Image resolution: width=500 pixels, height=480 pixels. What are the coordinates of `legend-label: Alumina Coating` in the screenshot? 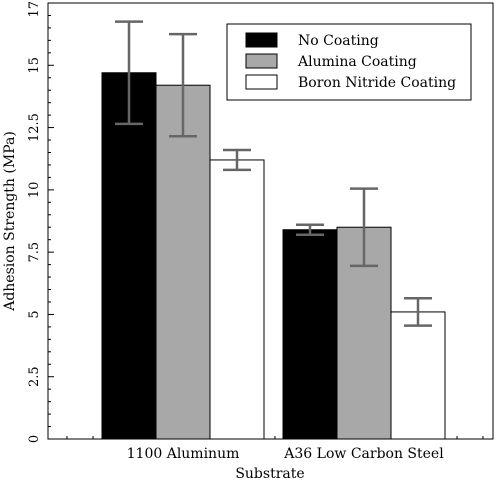 It's located at (357, 62).